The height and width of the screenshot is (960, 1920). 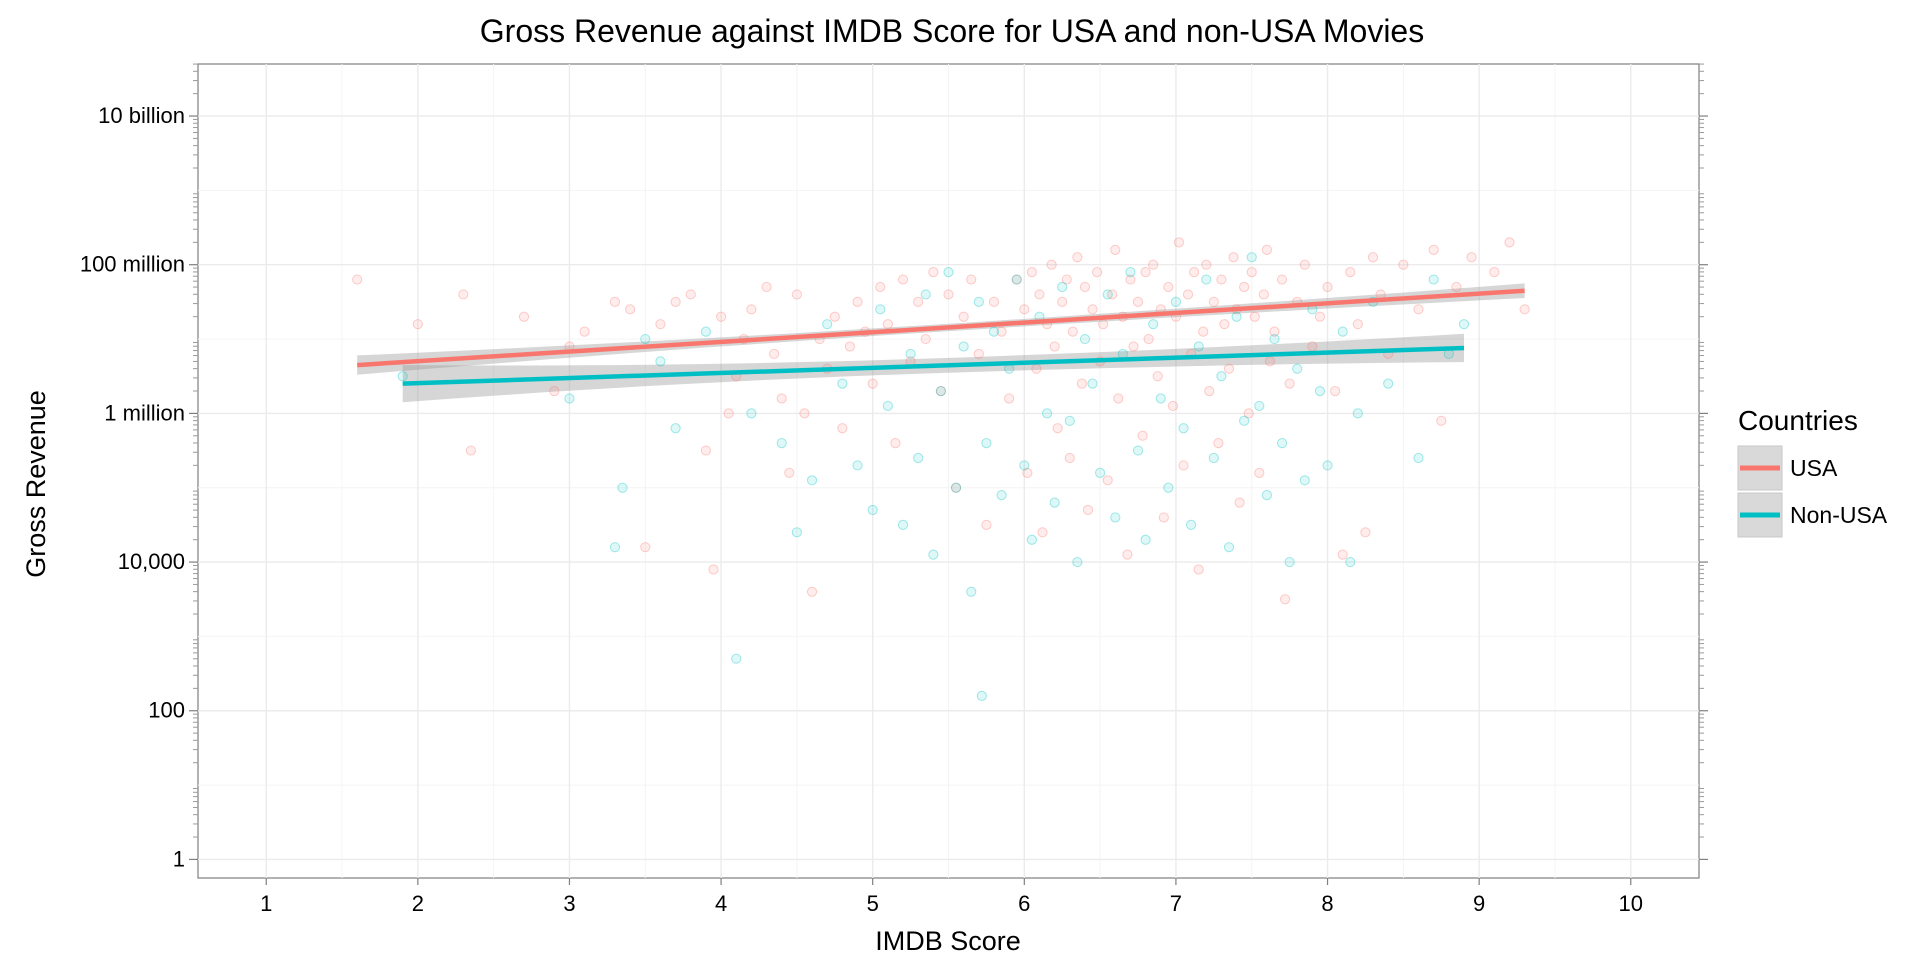 What do you see at coordinates (166, 710) in the screenshot?
I see `y-tick-label: 100` at bounding box center [166, 710].